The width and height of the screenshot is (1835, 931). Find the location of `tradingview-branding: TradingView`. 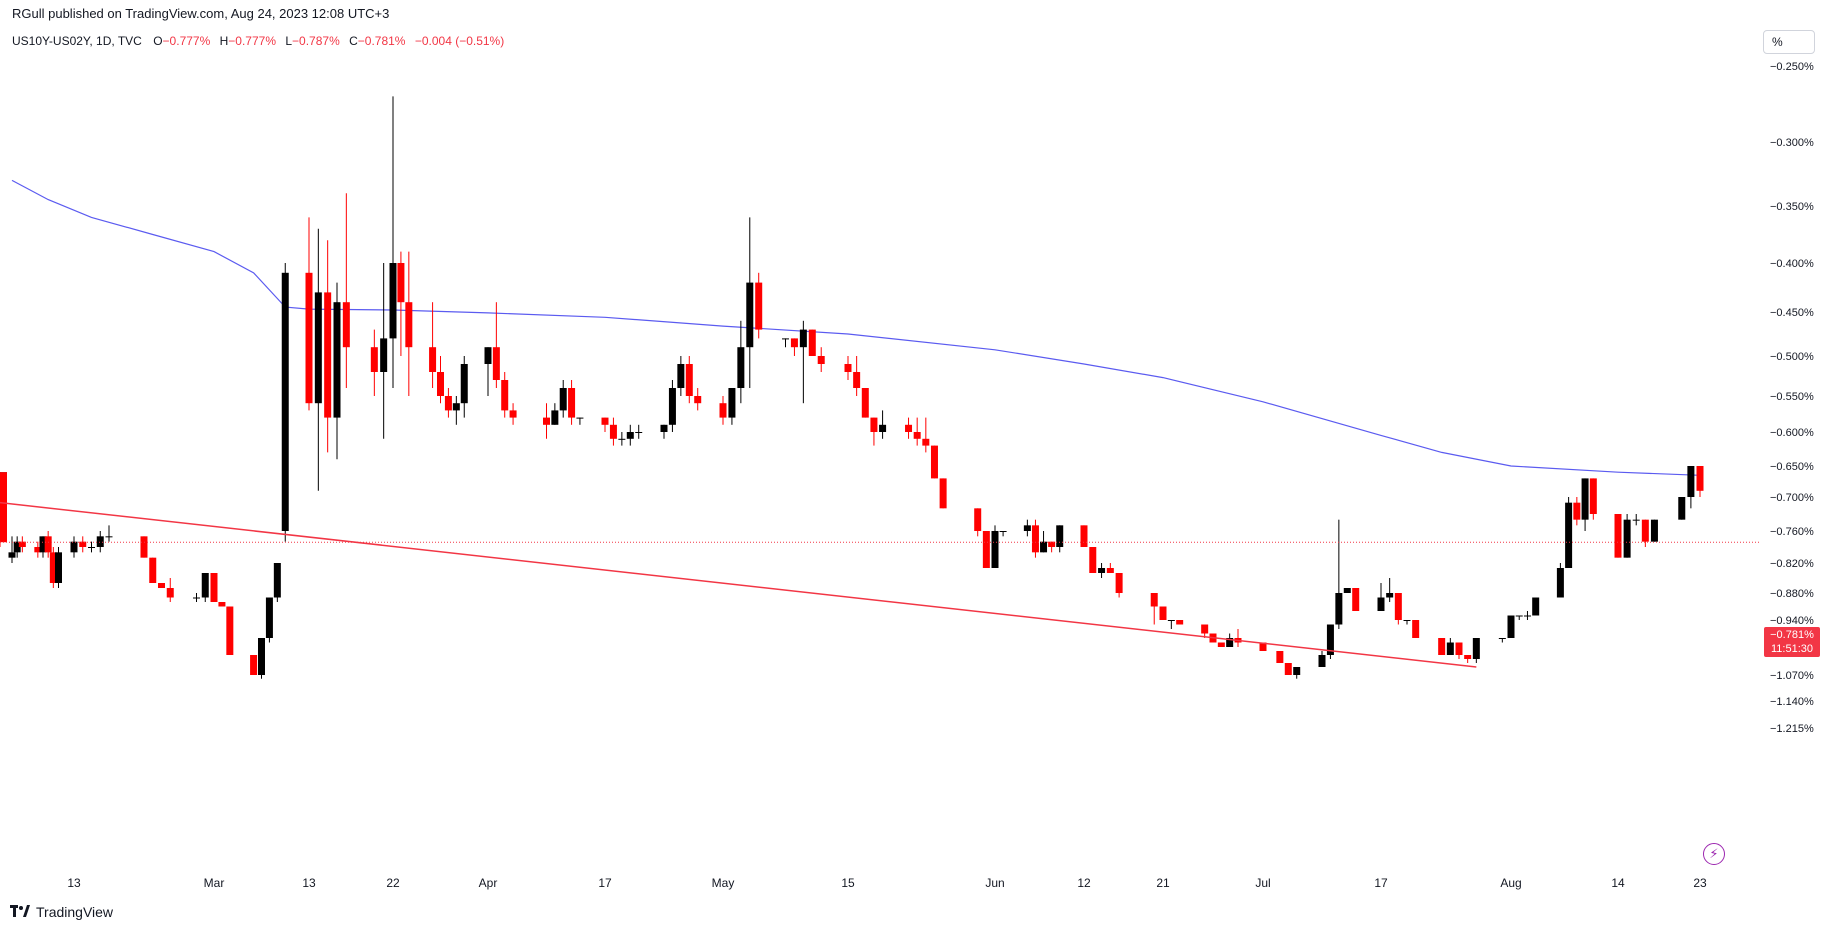

tradingview-branding: TradingView is located at coordinates (61, 912).